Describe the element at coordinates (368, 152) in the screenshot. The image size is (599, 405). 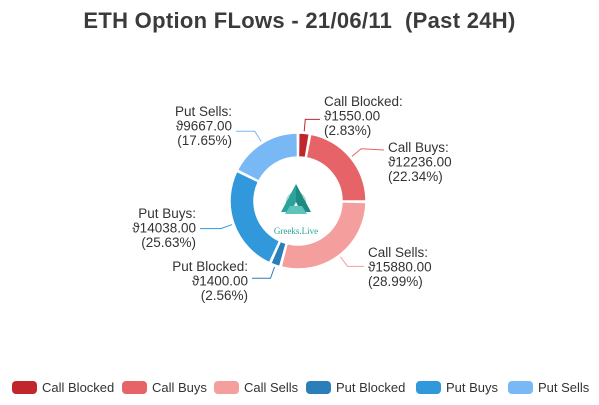
I see `leader-line-call-buys` at that location.